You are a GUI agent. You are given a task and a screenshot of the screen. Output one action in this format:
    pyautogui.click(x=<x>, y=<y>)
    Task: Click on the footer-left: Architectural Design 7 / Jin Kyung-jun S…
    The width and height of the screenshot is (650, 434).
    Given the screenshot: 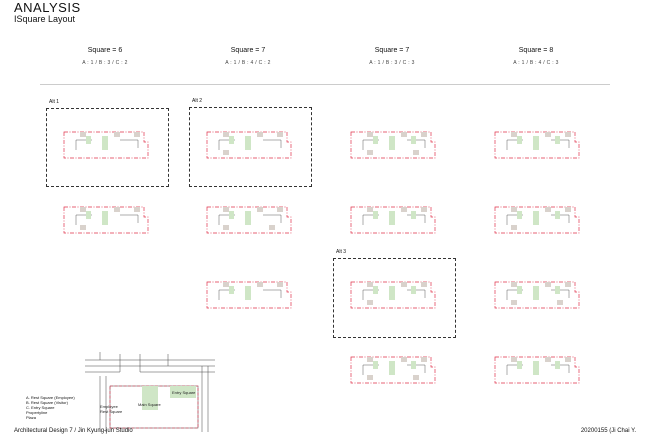 What is the action you would take?
    pyautogui.click(x=73, y=431)
    